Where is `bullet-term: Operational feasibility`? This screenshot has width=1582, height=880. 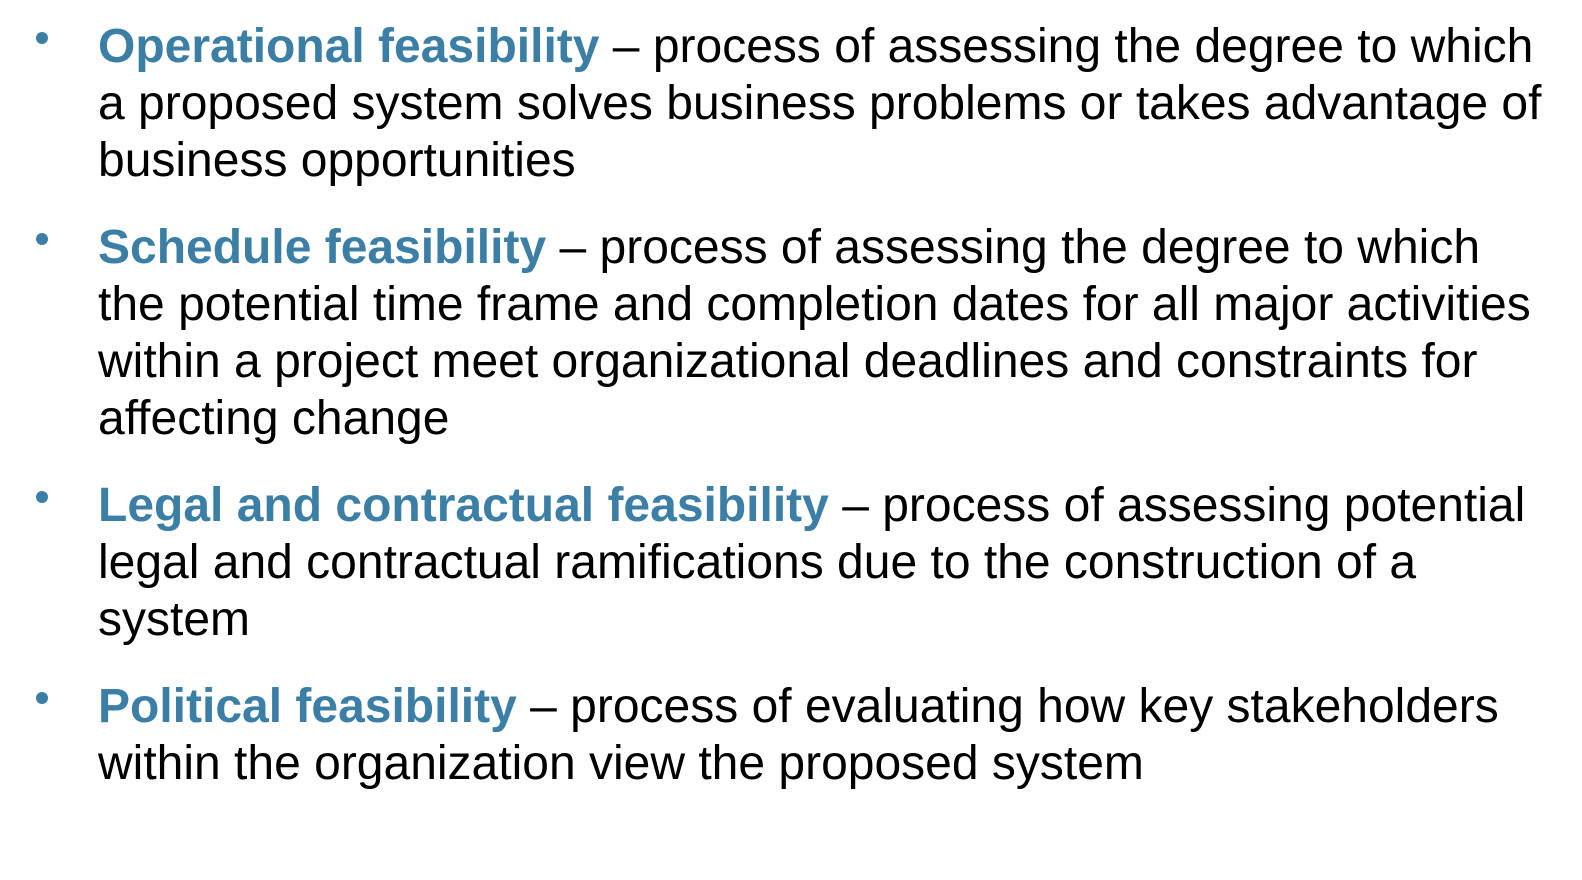
bullet-term: Operational feasibility is located at coordinates (349, 46).